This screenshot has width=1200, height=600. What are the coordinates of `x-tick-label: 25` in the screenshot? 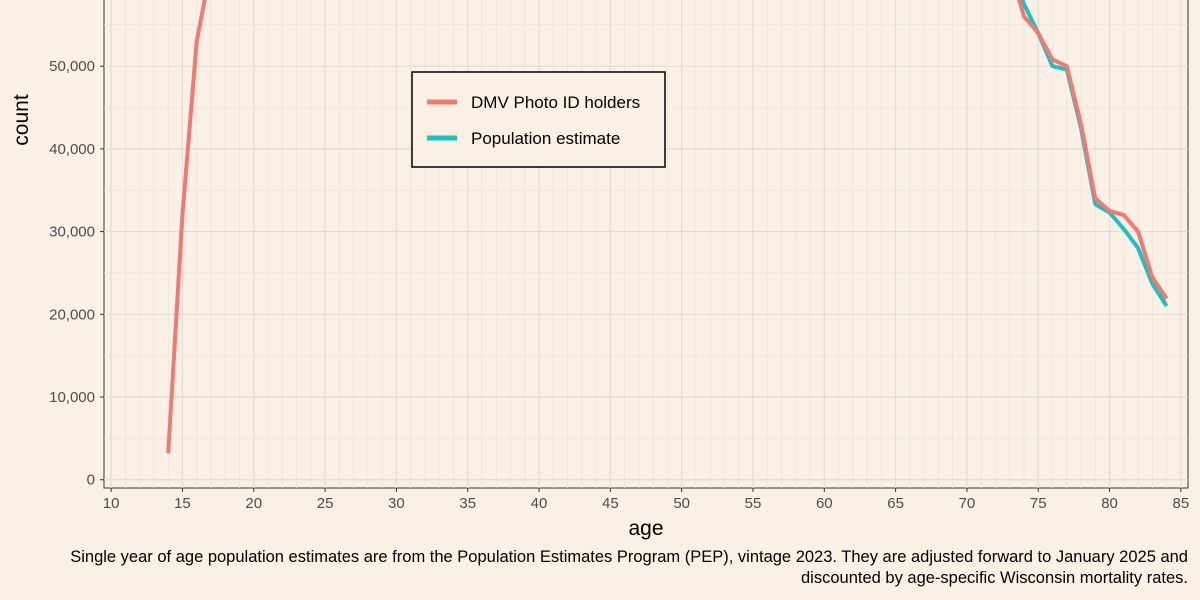 It's located at (325, 503).